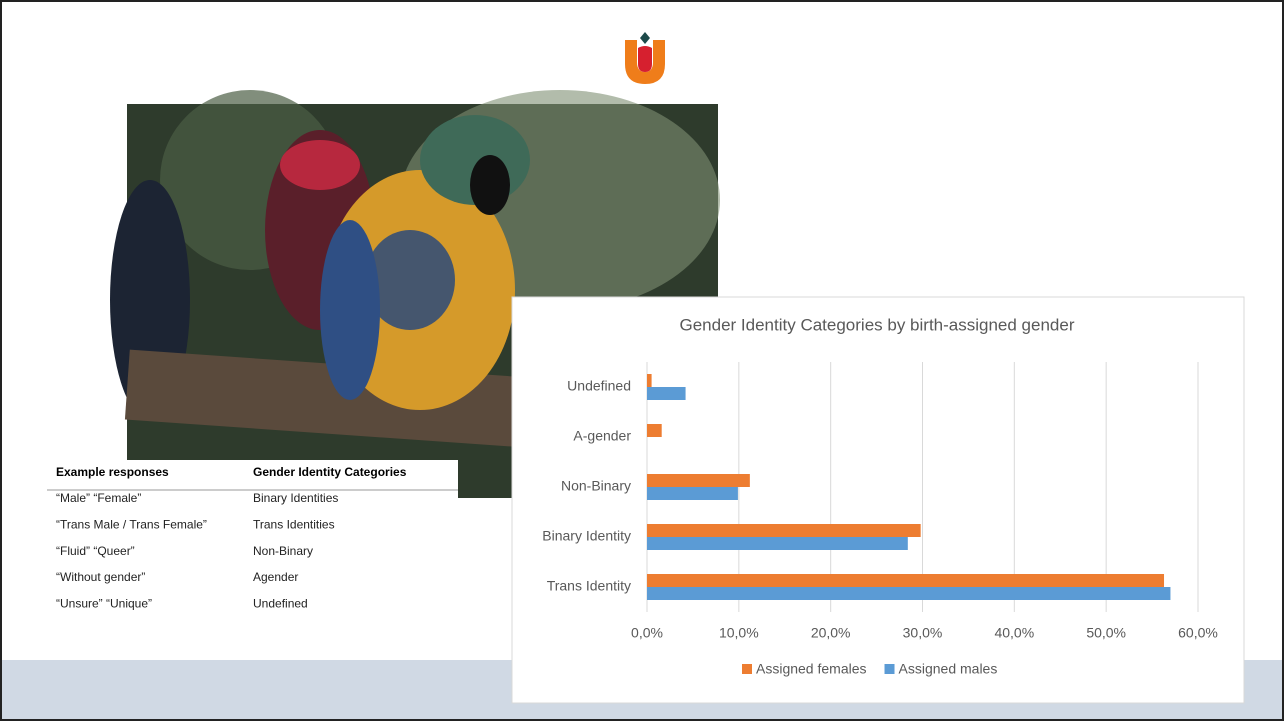 The height and width of the screenshot is (721, 1284). What do you see at coordinates (647, 633) in the screenshot?
I see `x-tick-label: 0,0%` at bounding box center [647, 633].